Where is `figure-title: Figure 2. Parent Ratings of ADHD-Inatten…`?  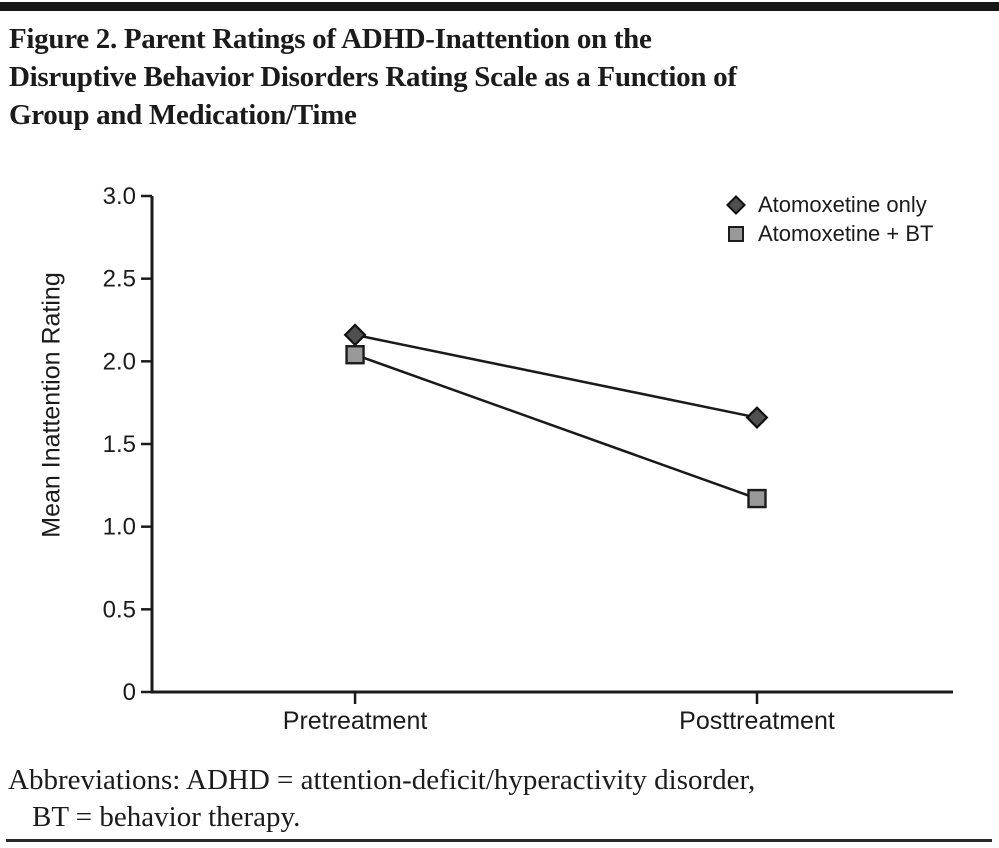 figure-title: Figure 2. Parent Ratings of ADHD-Inatten… is located at coordinates (373, 77).